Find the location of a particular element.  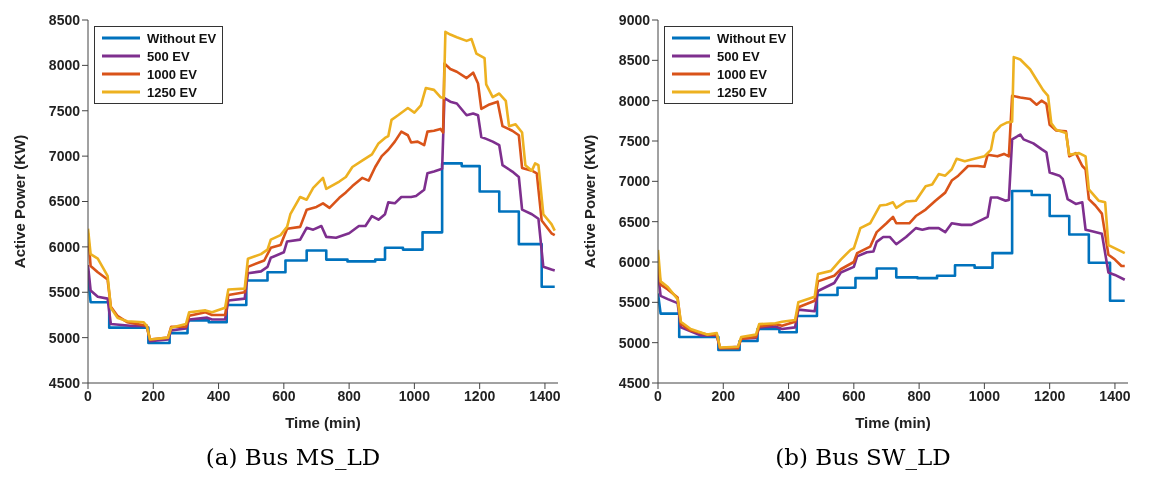

text: (a) Bus MS_LD is located at coordinates (293, 457).